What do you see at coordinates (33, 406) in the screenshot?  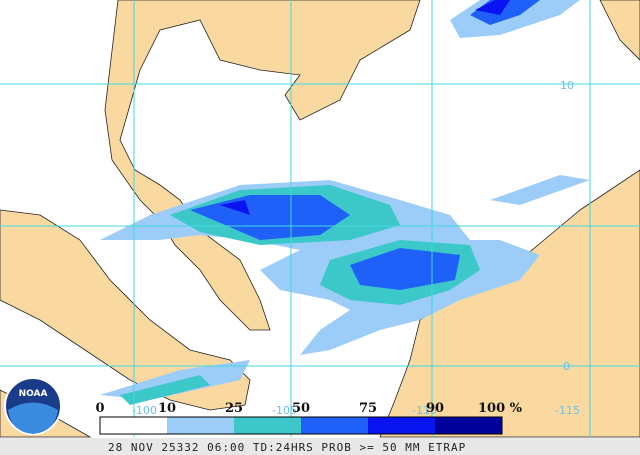 I see `noaa-logo: NOAA` at bounding box center [33, 406].